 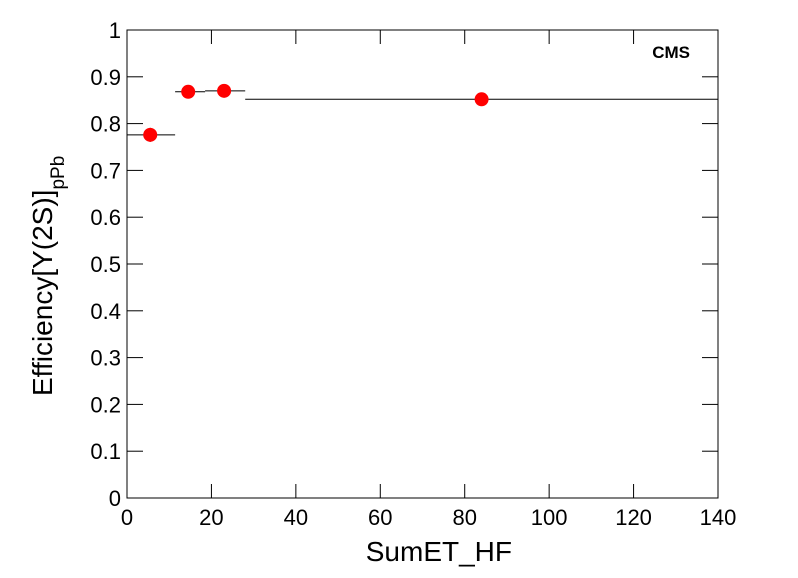 What do you see at coordinates (105, 451) in the screenshot?
I see `y-tick-label: 0.1` at bounding box center [105, 451].